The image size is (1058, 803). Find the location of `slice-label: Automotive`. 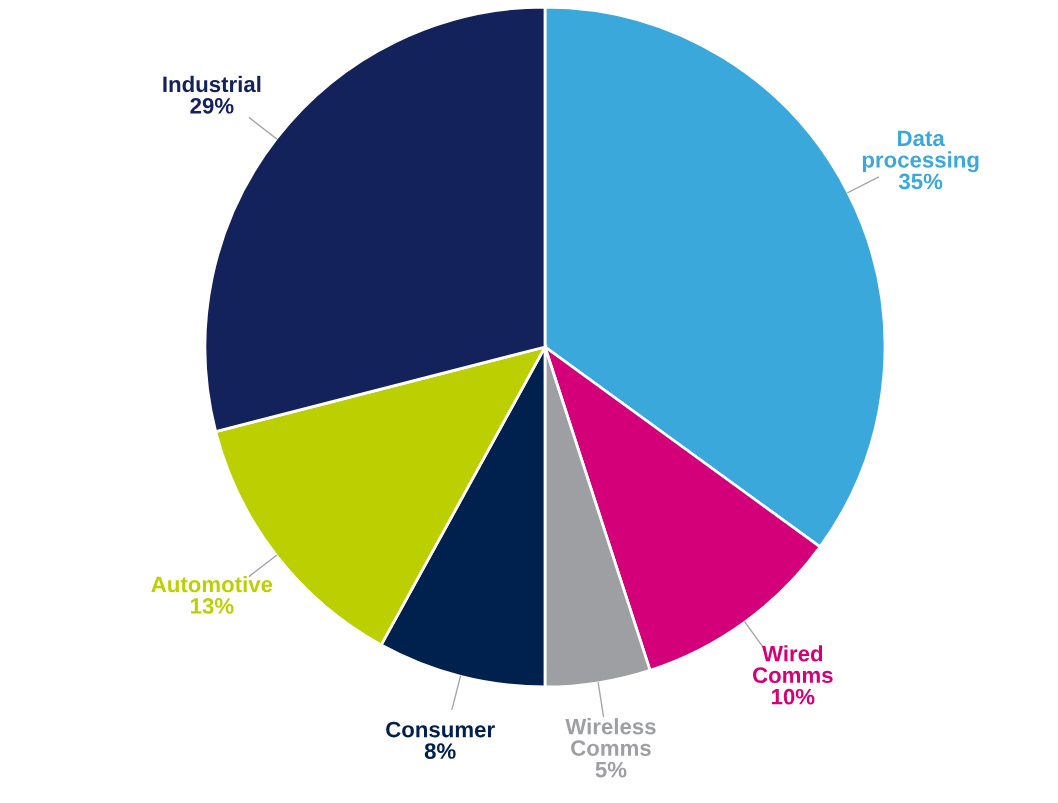

slice-label: Automotive is located at coordinates (212, 584).